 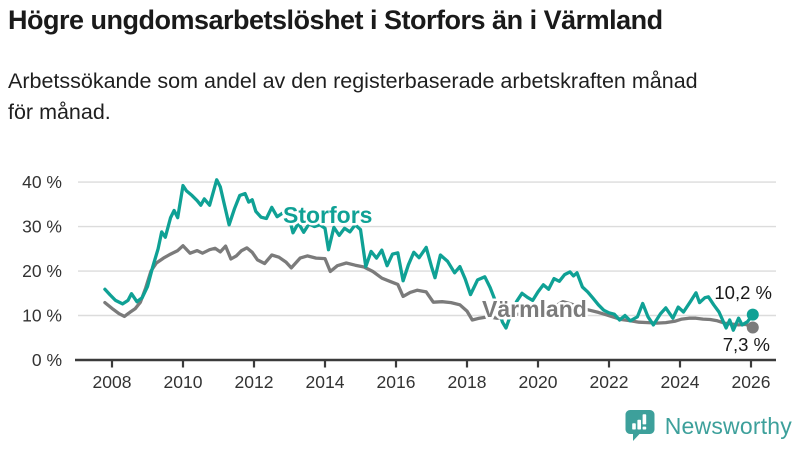 What do you see at coordinates (42, 227) in the screenshot?
I see `y-axis-label: 30 %` at bounding box center [42, 227].